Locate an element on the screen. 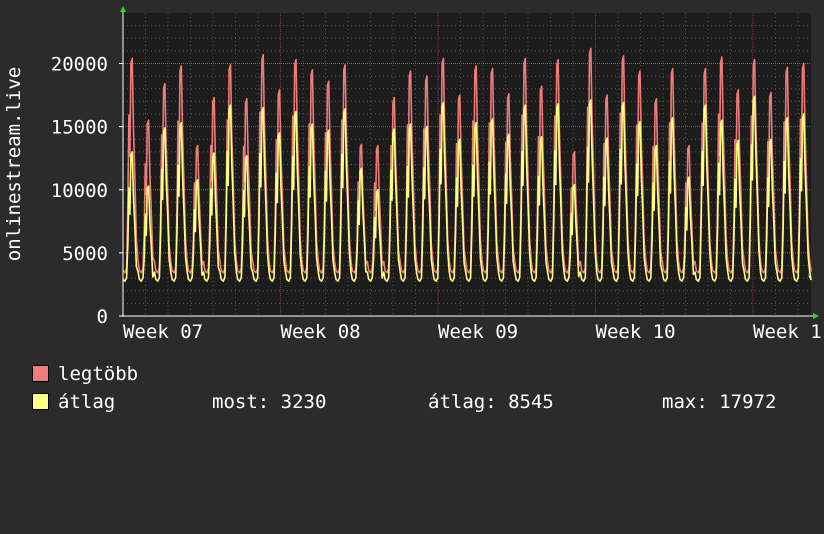 The width and height of the screenshot is (824, 534). y-axis-arrow is located at coordinates (123, 9).